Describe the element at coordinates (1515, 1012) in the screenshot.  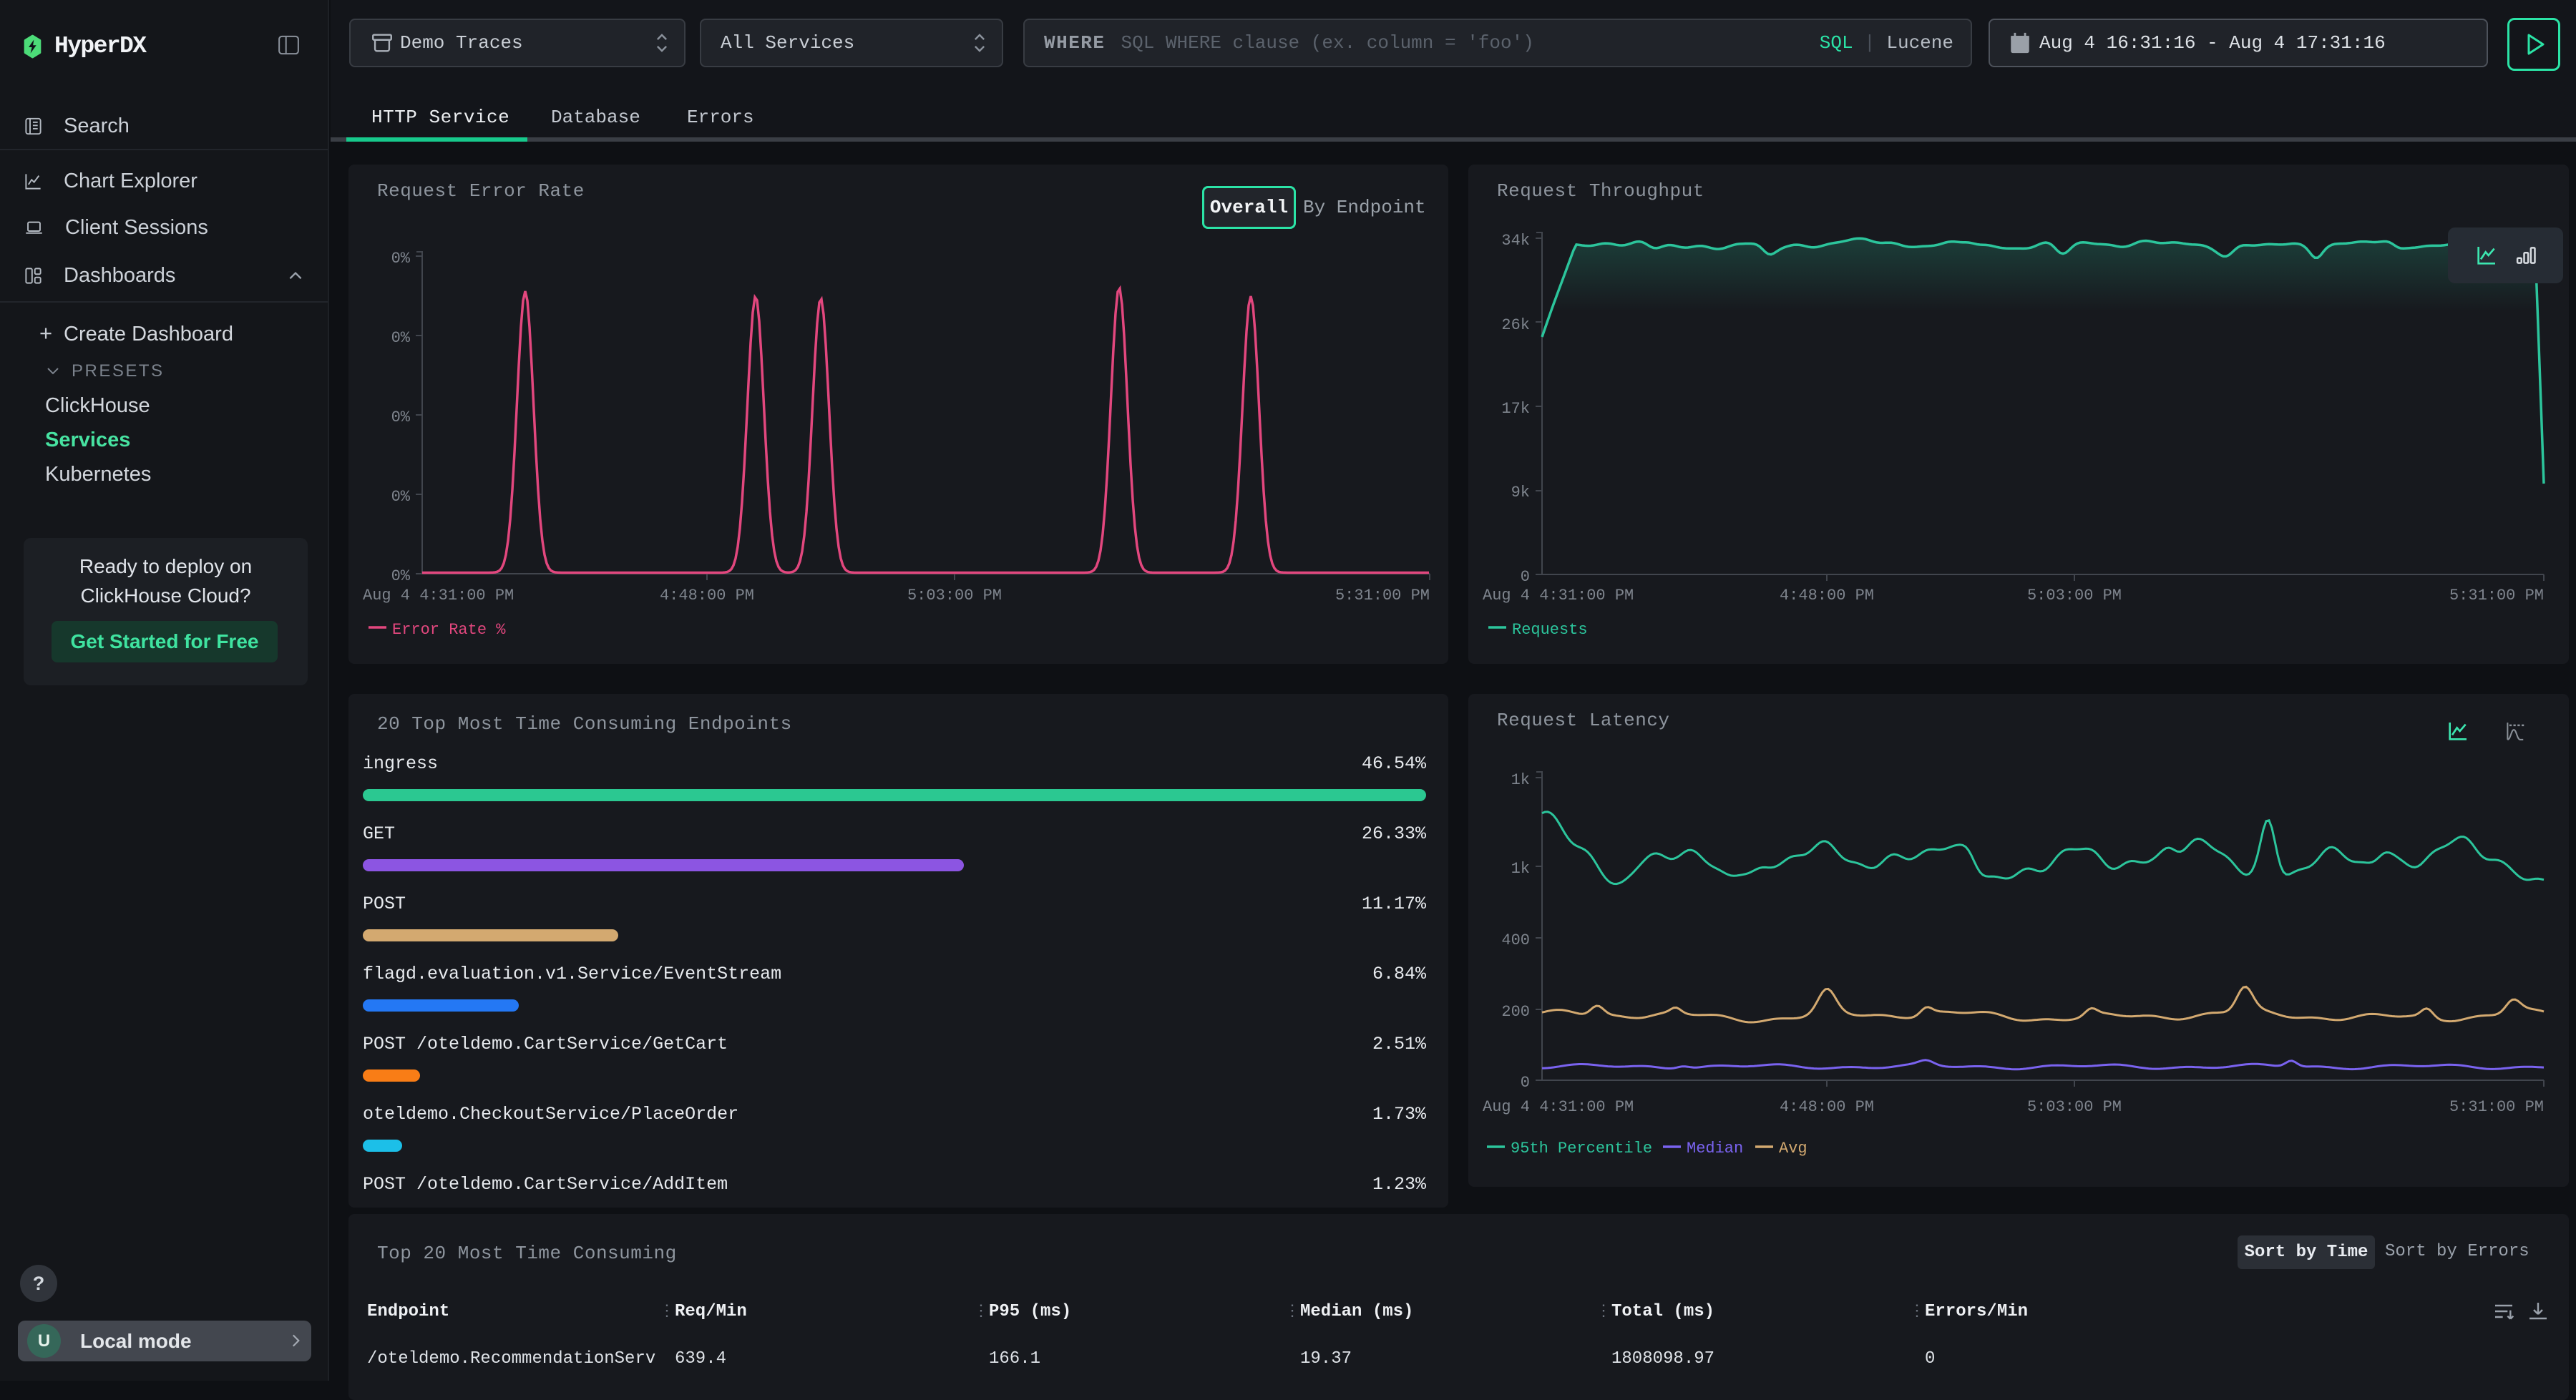
I see `svg-text: 200` at that location.